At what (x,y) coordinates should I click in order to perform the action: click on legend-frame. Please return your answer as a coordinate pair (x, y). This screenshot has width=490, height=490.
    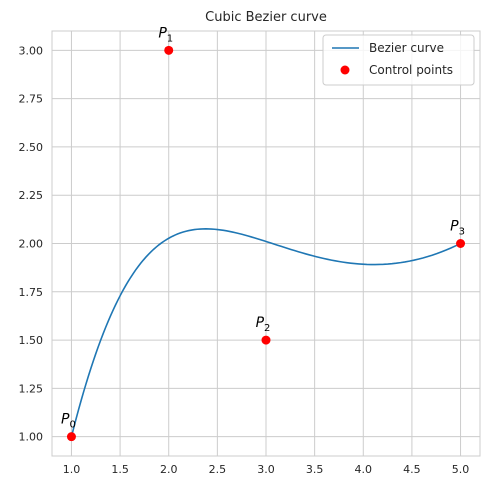
    Looking at the image, I should click on (398, 60).